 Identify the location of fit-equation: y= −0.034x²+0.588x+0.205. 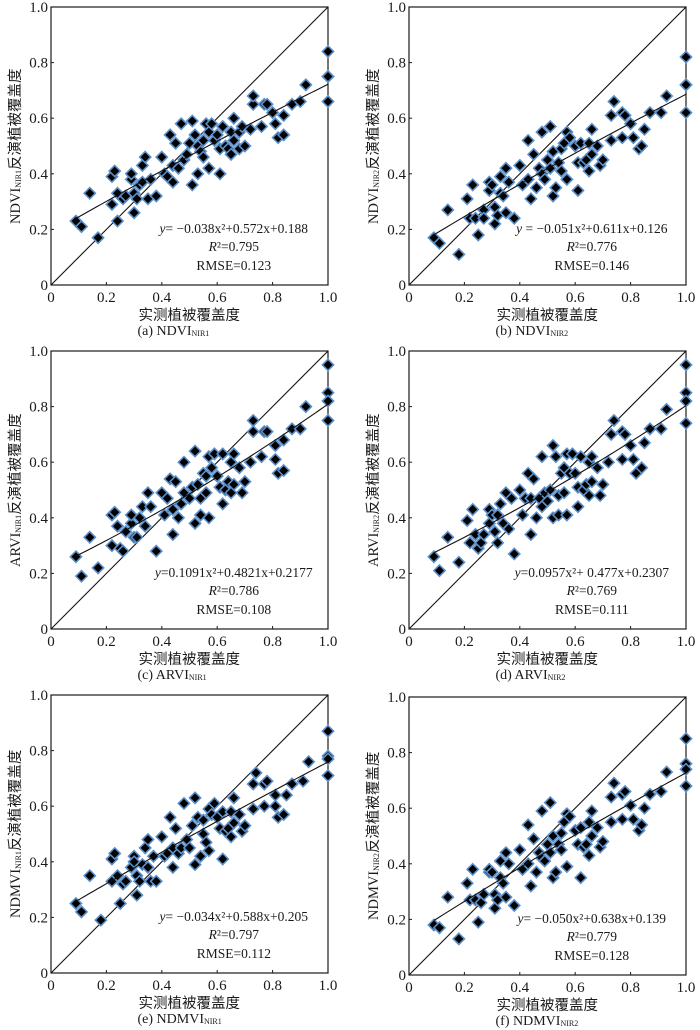
(233, 916).